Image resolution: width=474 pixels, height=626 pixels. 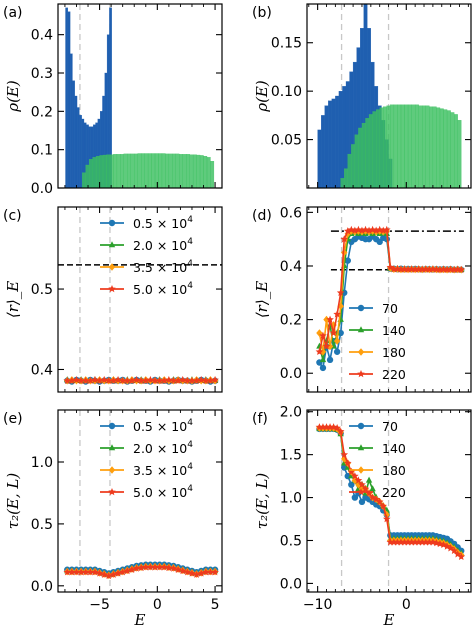 What do you see at coordinates (286, 92) in the screenshot?
I see `y-tick-label: 0.10` at bounding box center [286, 92].